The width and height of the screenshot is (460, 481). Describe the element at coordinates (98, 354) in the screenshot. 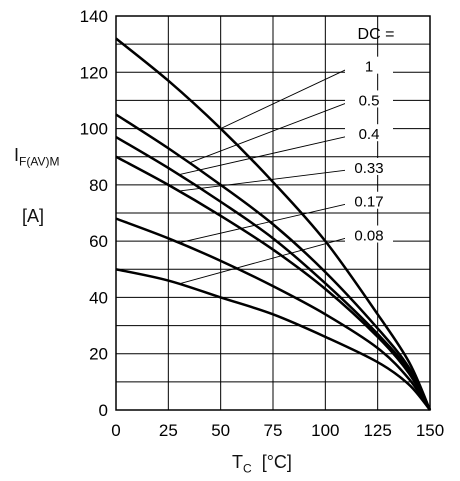

I see `y-tick-label: 20` at that location.